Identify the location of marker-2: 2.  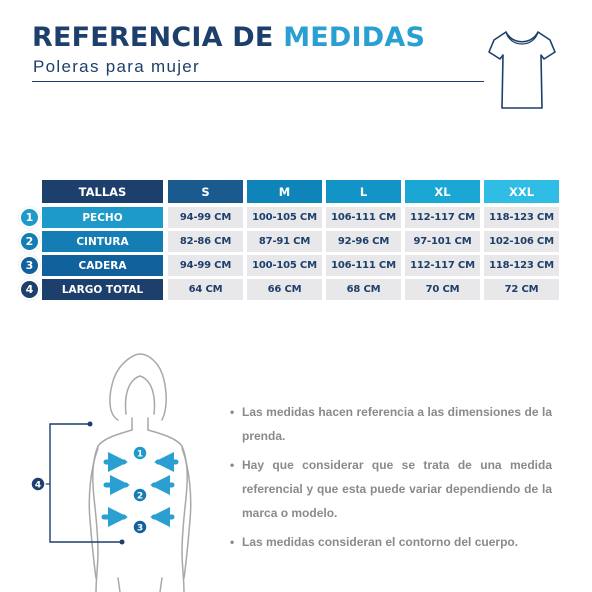
(140, 495).